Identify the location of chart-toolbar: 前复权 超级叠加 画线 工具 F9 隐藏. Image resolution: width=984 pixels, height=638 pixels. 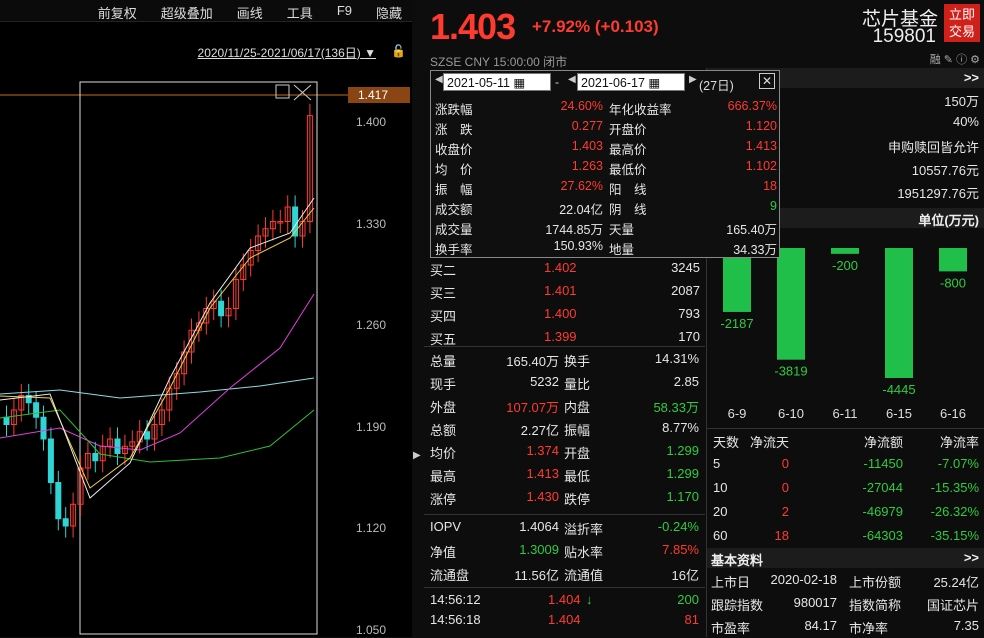
(206, 11).